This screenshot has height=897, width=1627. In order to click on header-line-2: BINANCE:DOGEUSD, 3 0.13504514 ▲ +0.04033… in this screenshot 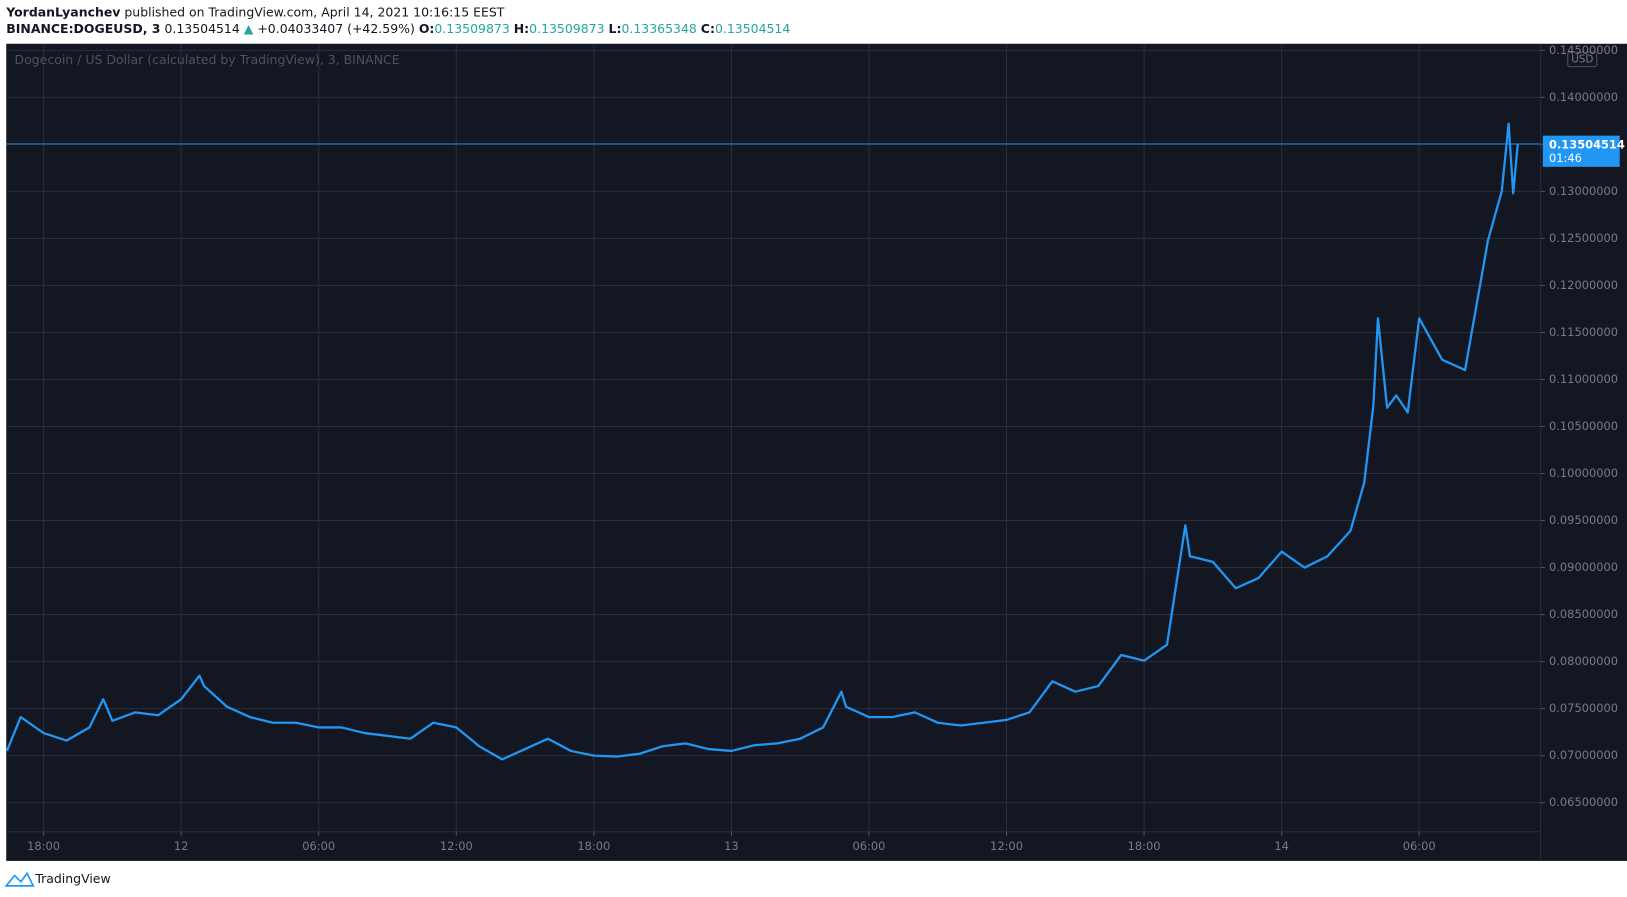, I will do `click(398, 28)`.